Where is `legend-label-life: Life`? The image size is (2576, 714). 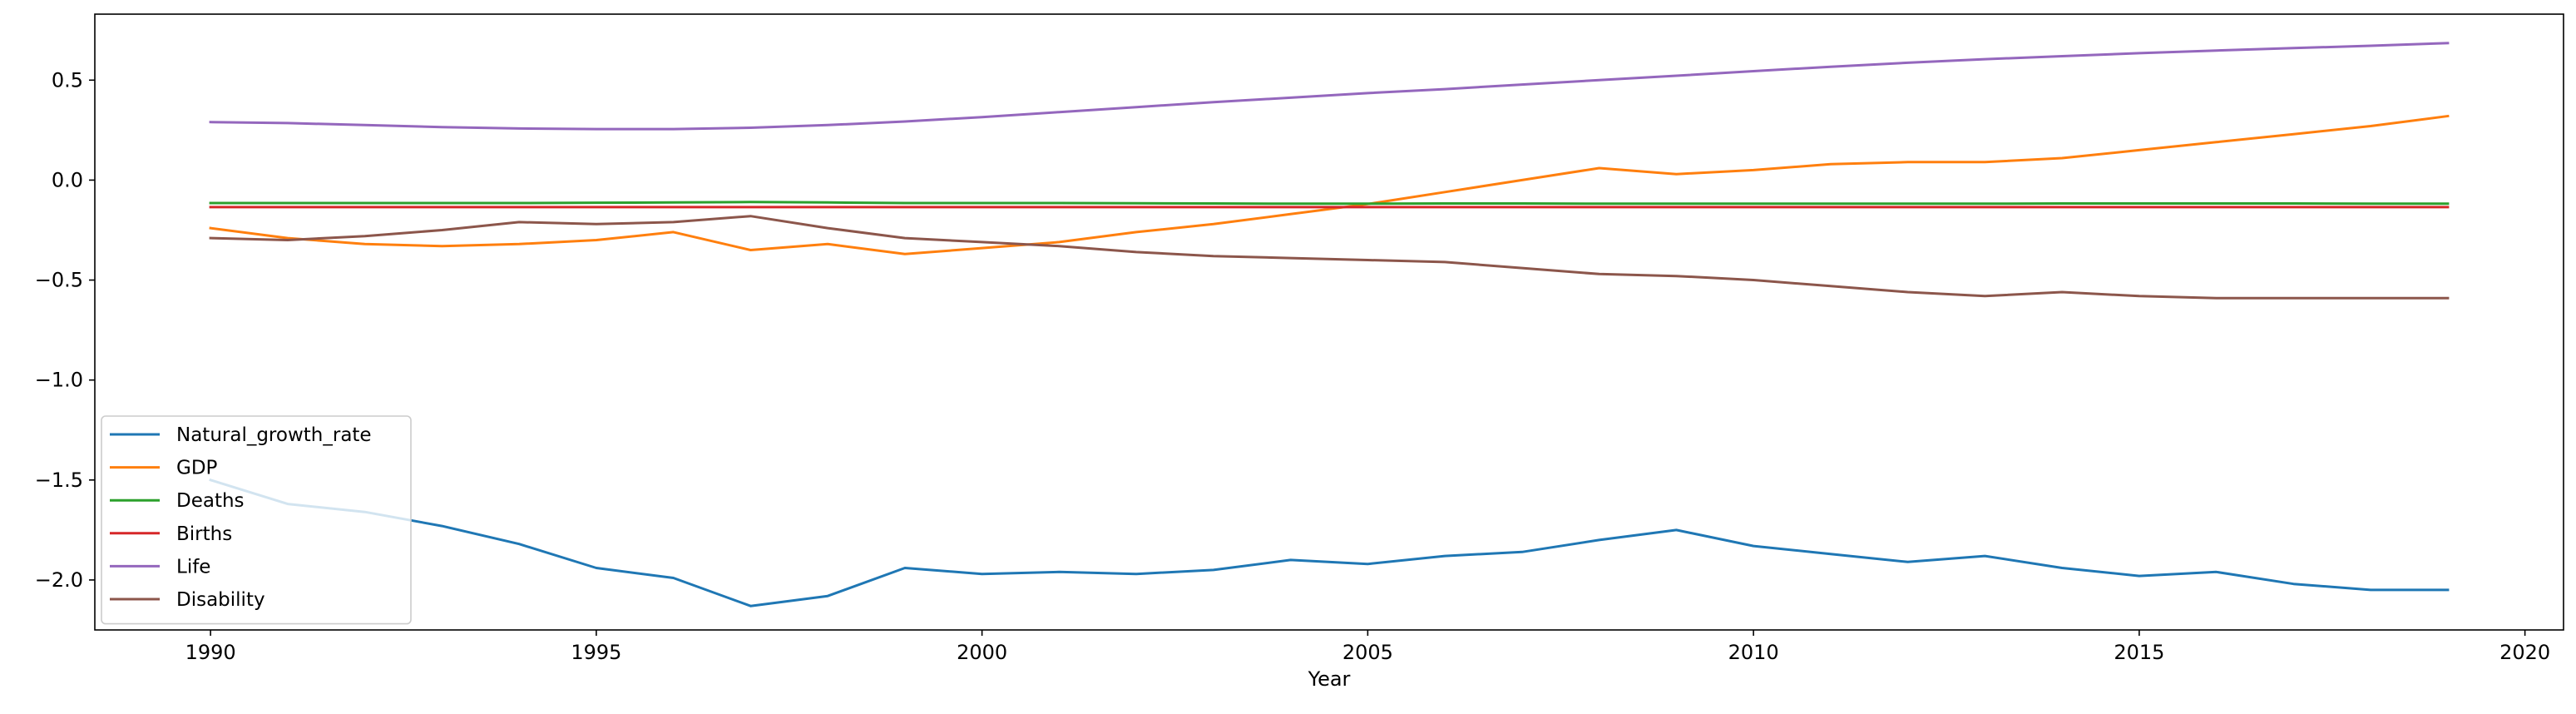
legend-label-life: Life is located at coordinates (193, 567).